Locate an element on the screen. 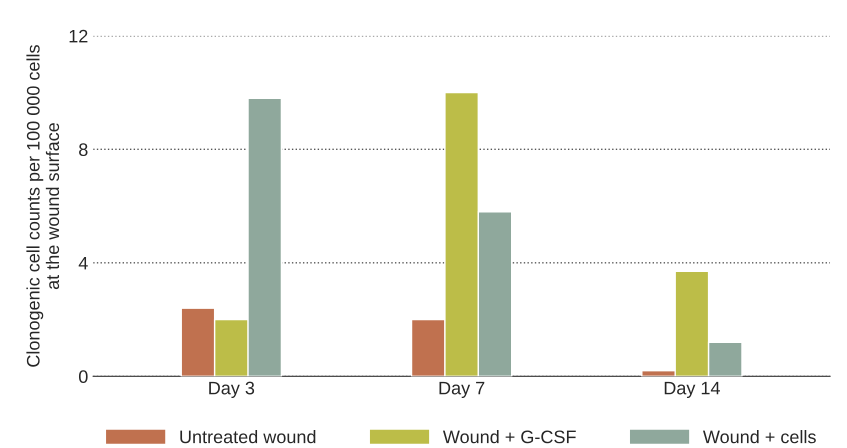 This screenshot has width=847, height=448. y-tick-label: 0 is located at coordinates (83, 377).